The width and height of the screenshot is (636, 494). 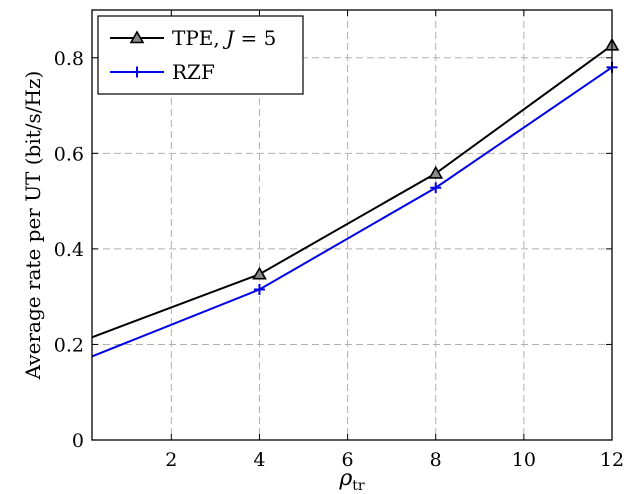 I want to click on legend-label-rzf-prefix: RZF, so click(x=193, y=72).